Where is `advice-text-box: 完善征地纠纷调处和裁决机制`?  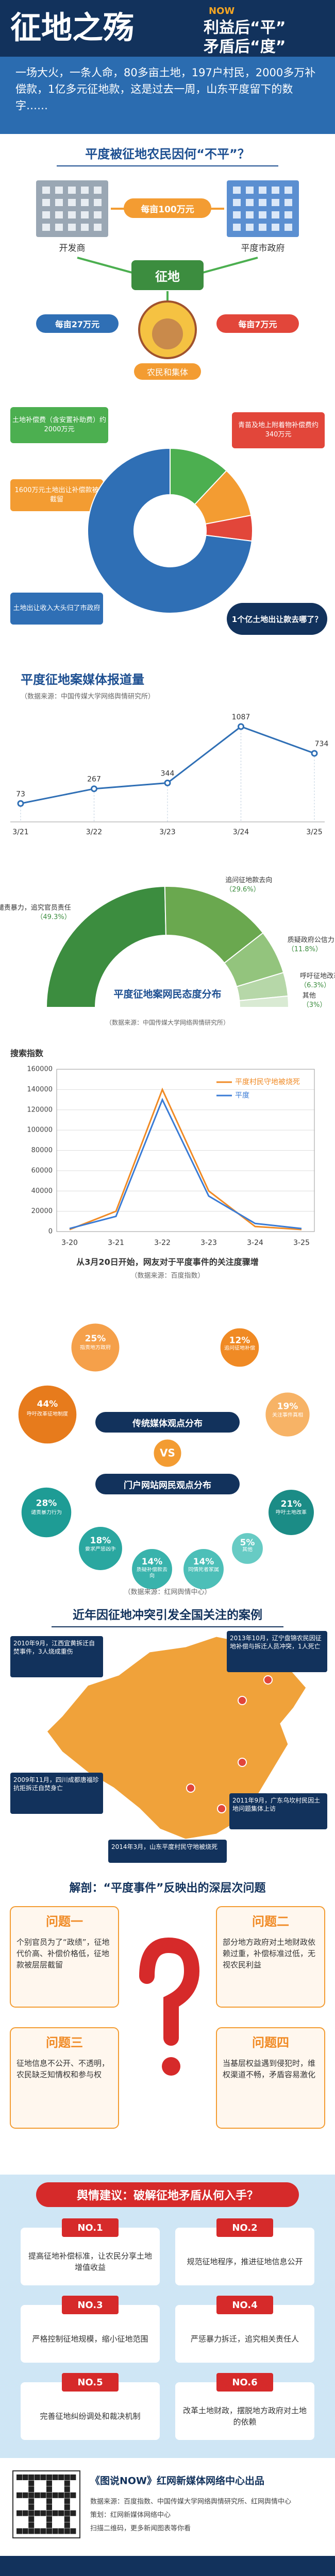 advice-text-box: 完善征地纠纷调处和裁决机制 is located at coordinates (90, 2416).